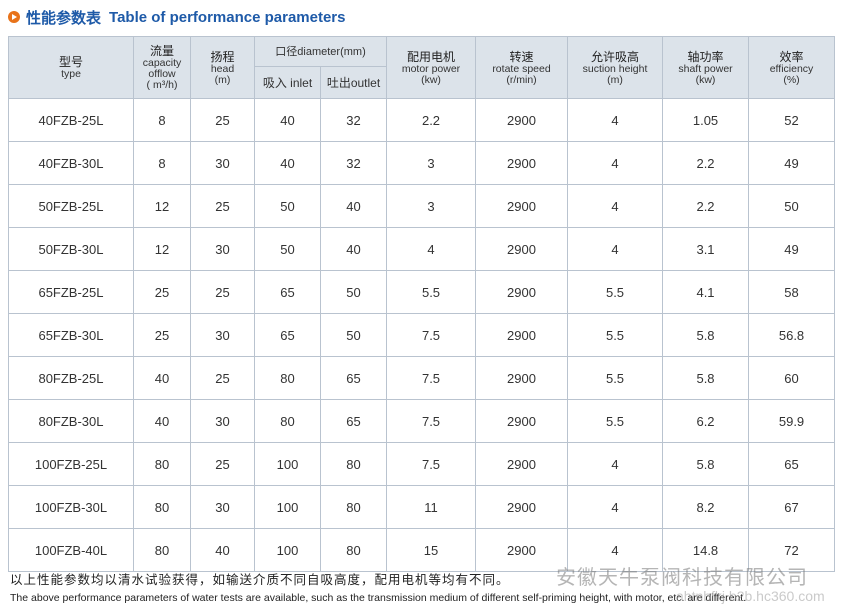 This screenshot has width=851, height=608. I want to click on table-row: 100FZB-40L 80 40 100 80 15 2900 4 14.8 72, so click(422, 550).